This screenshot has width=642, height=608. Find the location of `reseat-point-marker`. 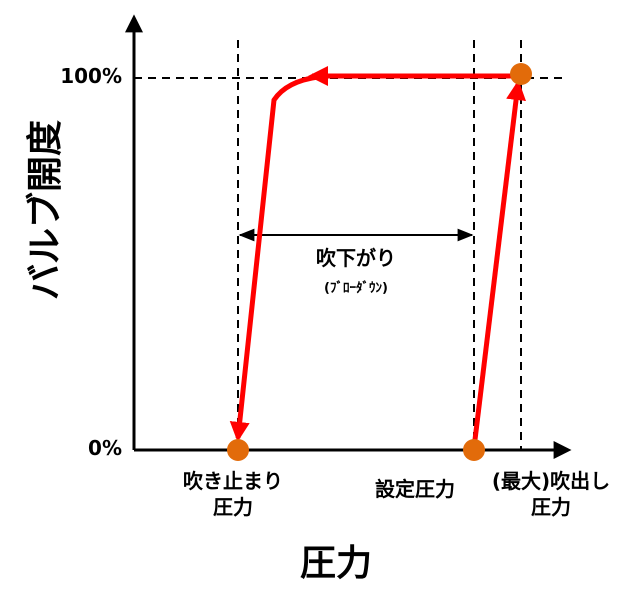

reseat-point-marker is located at coordinates (238, 450).